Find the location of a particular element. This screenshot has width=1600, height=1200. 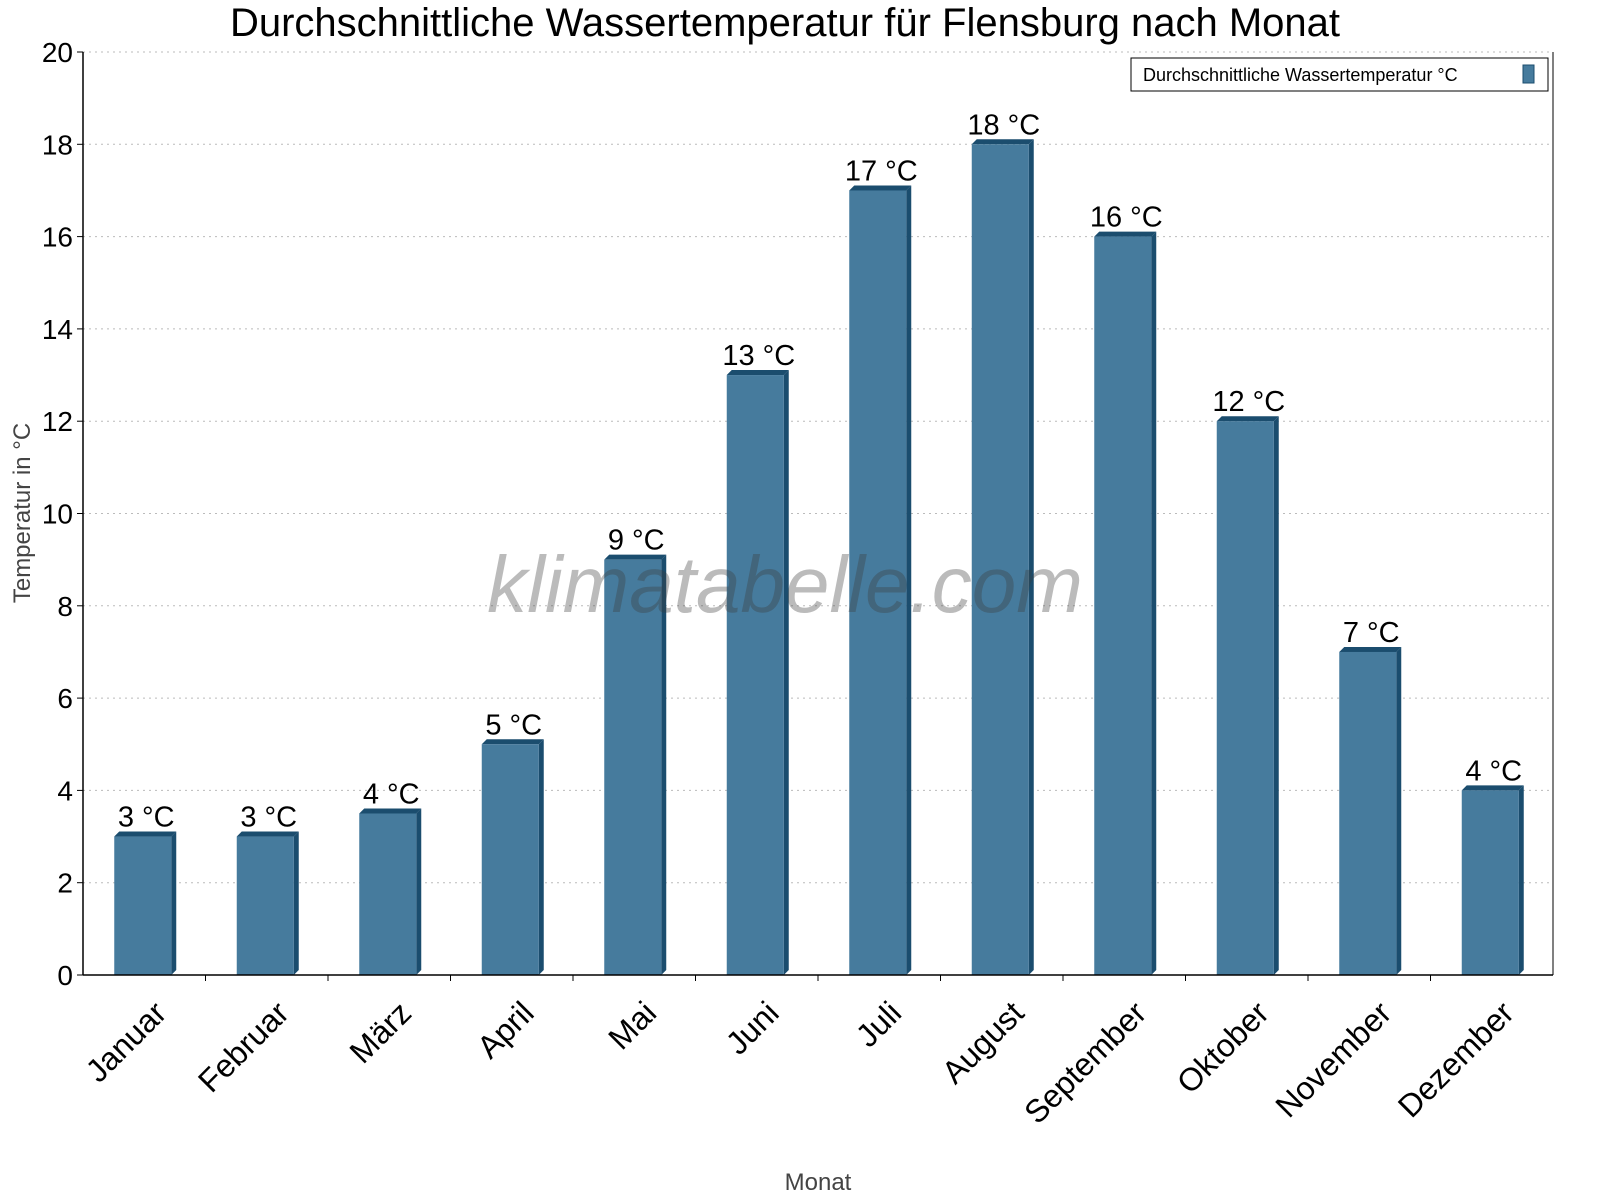

y-tick-label: 16 is located at coordinates (57, 237).